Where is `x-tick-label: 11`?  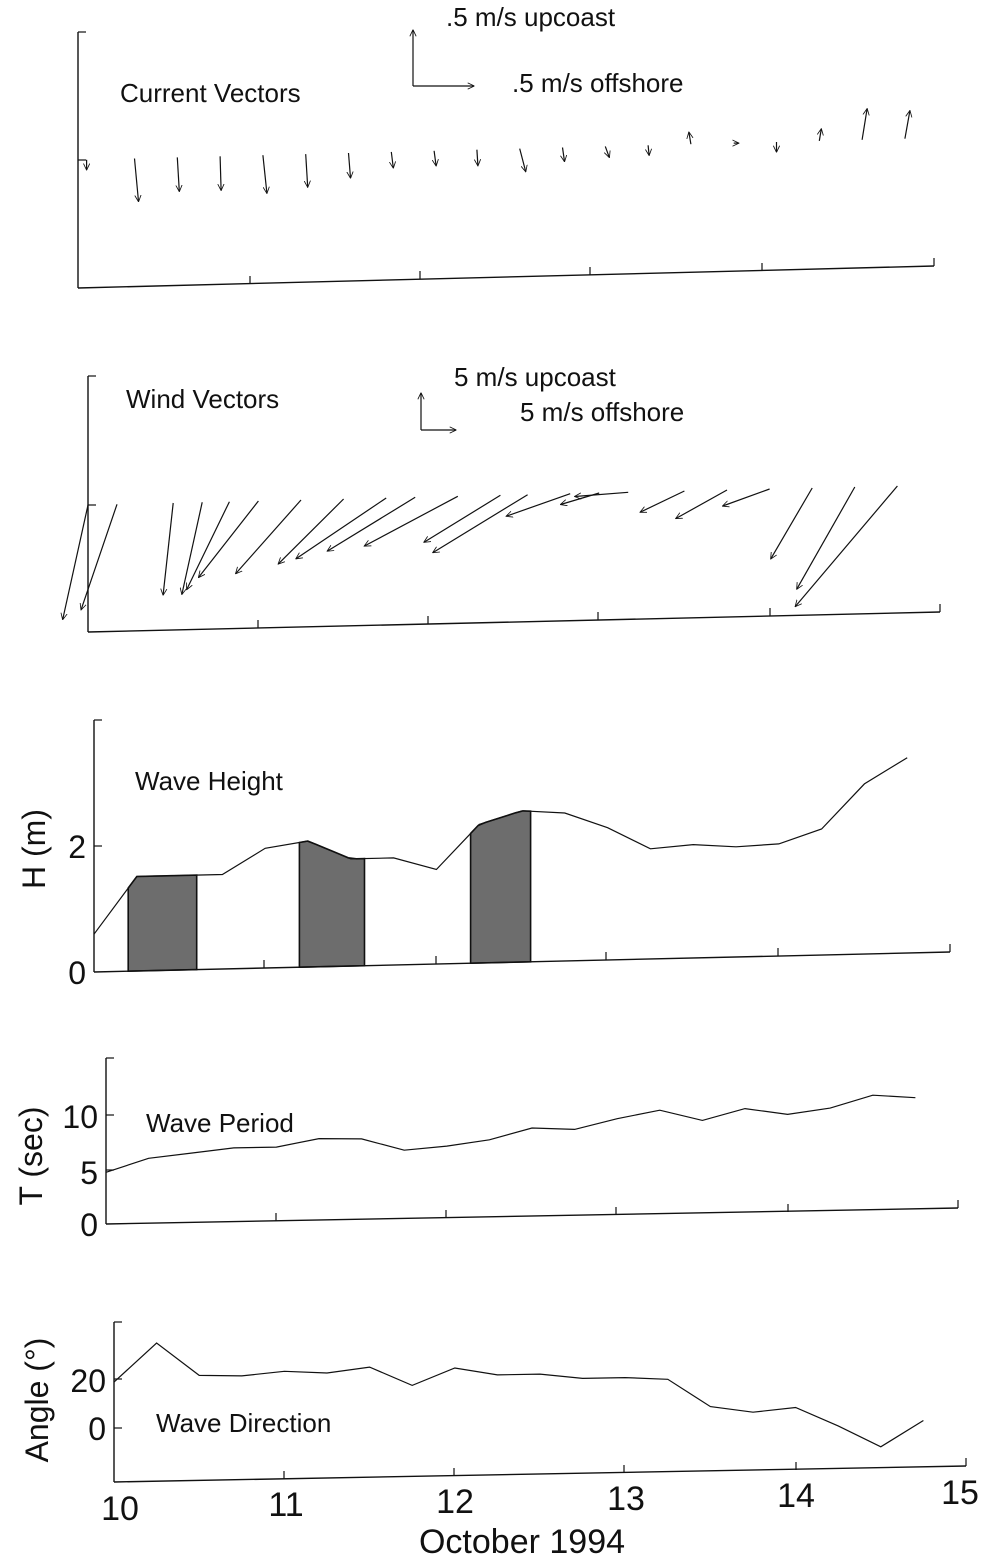 x-tick-label: 11 is located at coordinates (285, 1505).